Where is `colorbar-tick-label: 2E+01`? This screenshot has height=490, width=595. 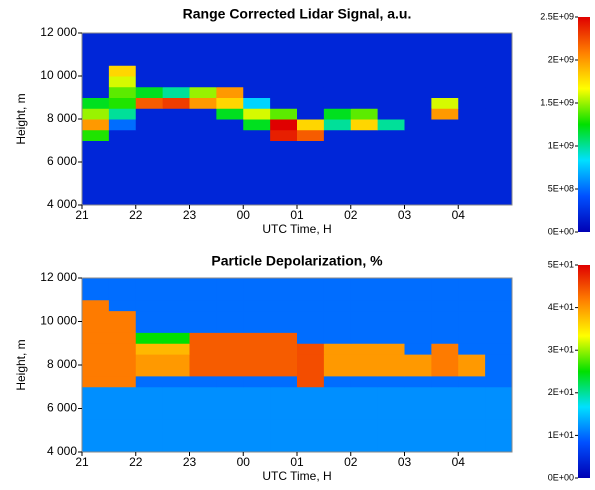
colorbar-tick-label: 2E+01 is located at coordinates (561, 392).